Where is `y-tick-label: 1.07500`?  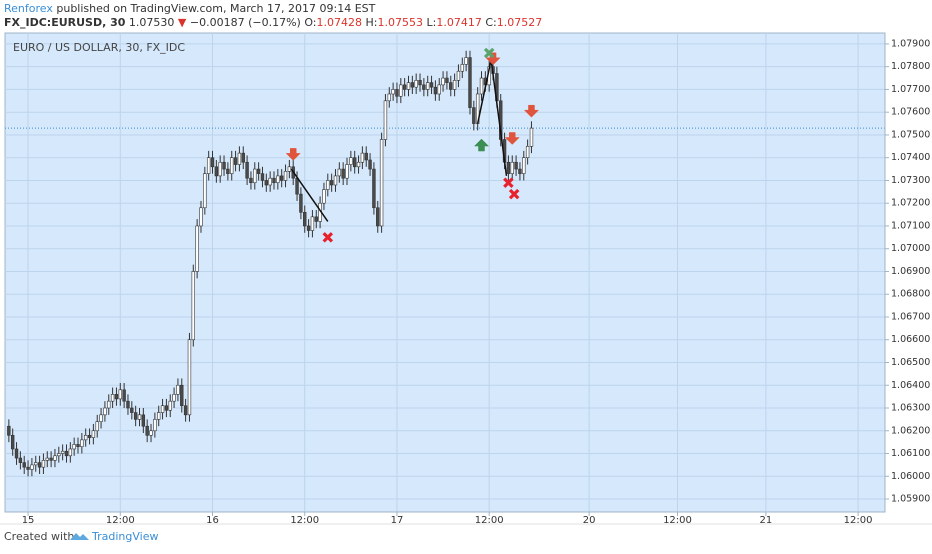 y-tick-label: 1.07500 is located at coordinates (910, 134).